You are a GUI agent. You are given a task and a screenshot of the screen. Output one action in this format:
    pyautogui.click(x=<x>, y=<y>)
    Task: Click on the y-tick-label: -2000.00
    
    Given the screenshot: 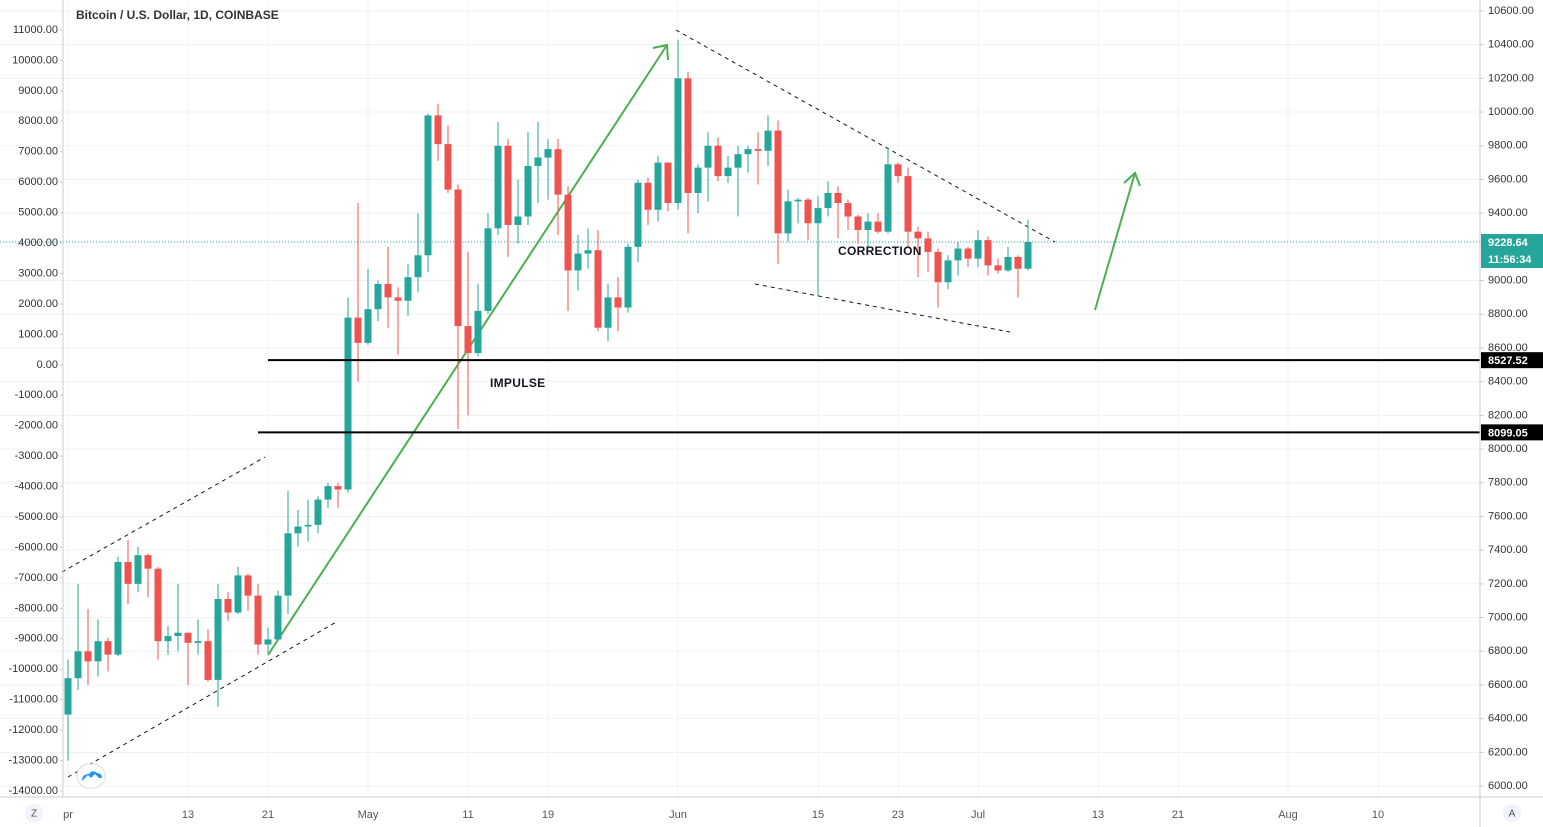 What is the action you would take?
    pyautogui.click(x=36, y=426)
    